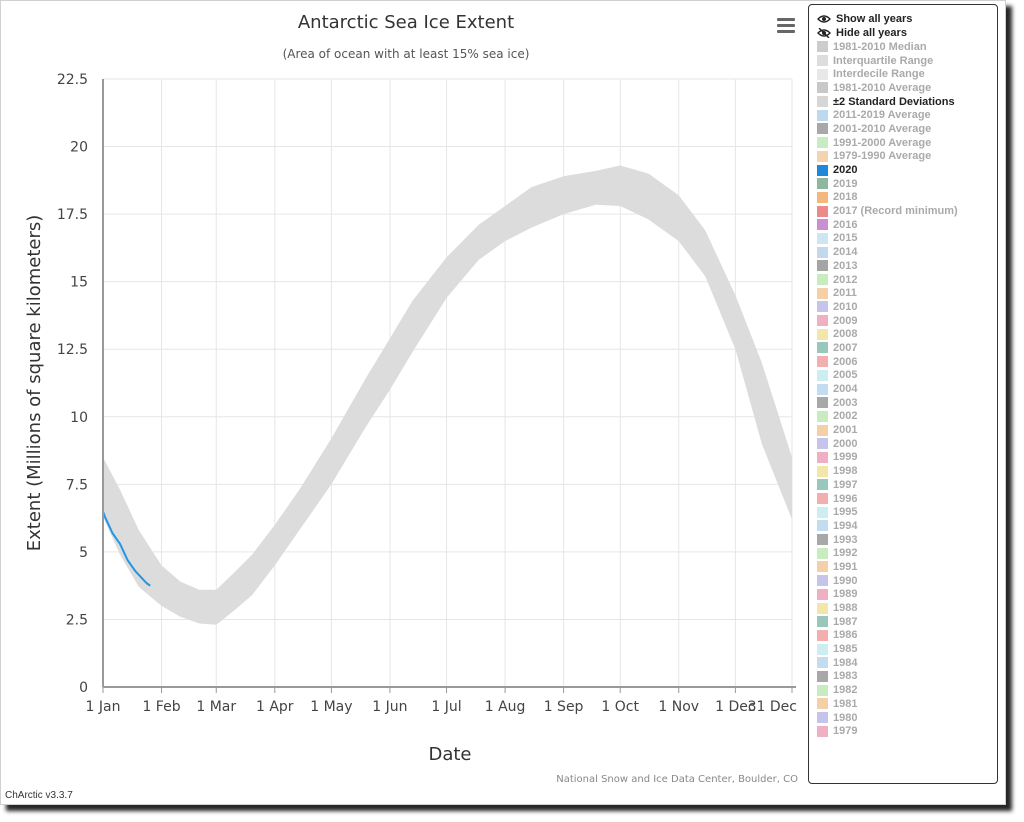 The width and height of the screenshot is (1024, 822). I want to click on hide-all-years-label: Hide all years, so click(871, 32).